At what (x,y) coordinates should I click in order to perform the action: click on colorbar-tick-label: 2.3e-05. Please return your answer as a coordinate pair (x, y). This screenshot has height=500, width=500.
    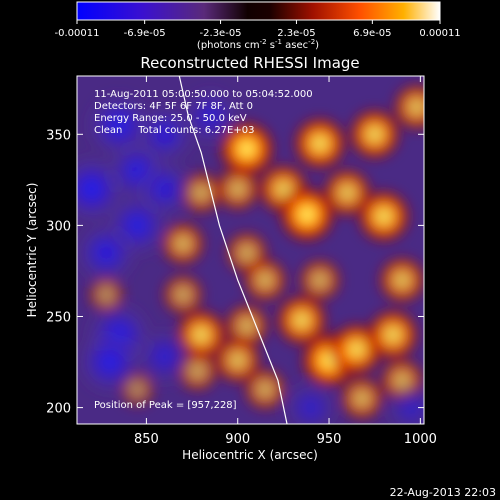
    Looking at the image, I should click on (296, 33).